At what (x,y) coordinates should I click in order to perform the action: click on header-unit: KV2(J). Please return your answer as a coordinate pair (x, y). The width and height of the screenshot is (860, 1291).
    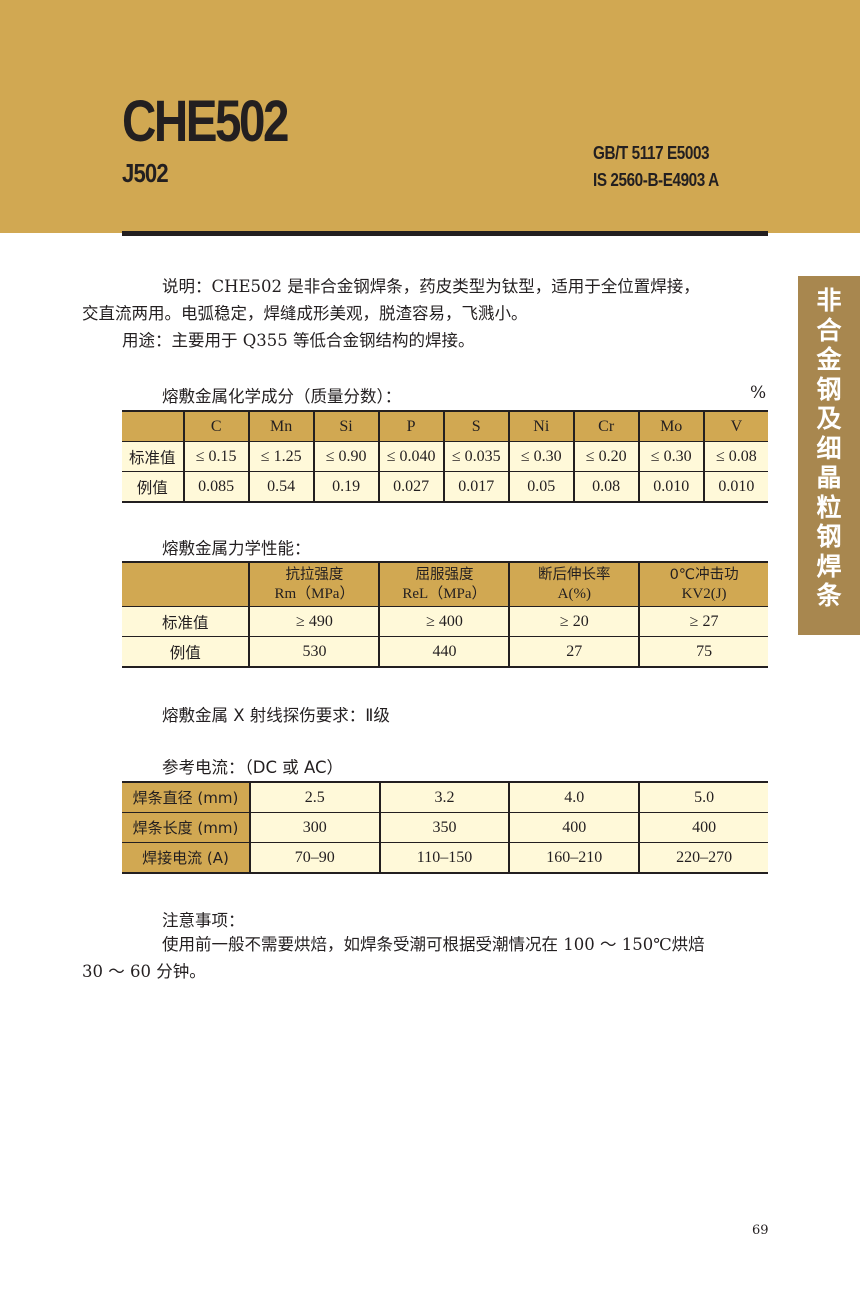
    Looking at the image, I should click on (704, 593).